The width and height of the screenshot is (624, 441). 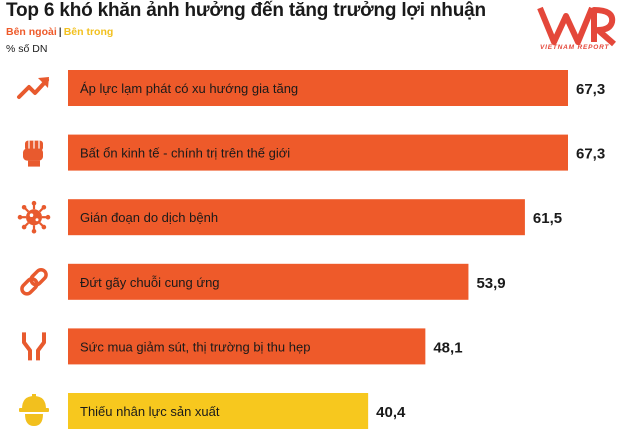 I want to click on trend-up-icon, so click(x=33, y=88).